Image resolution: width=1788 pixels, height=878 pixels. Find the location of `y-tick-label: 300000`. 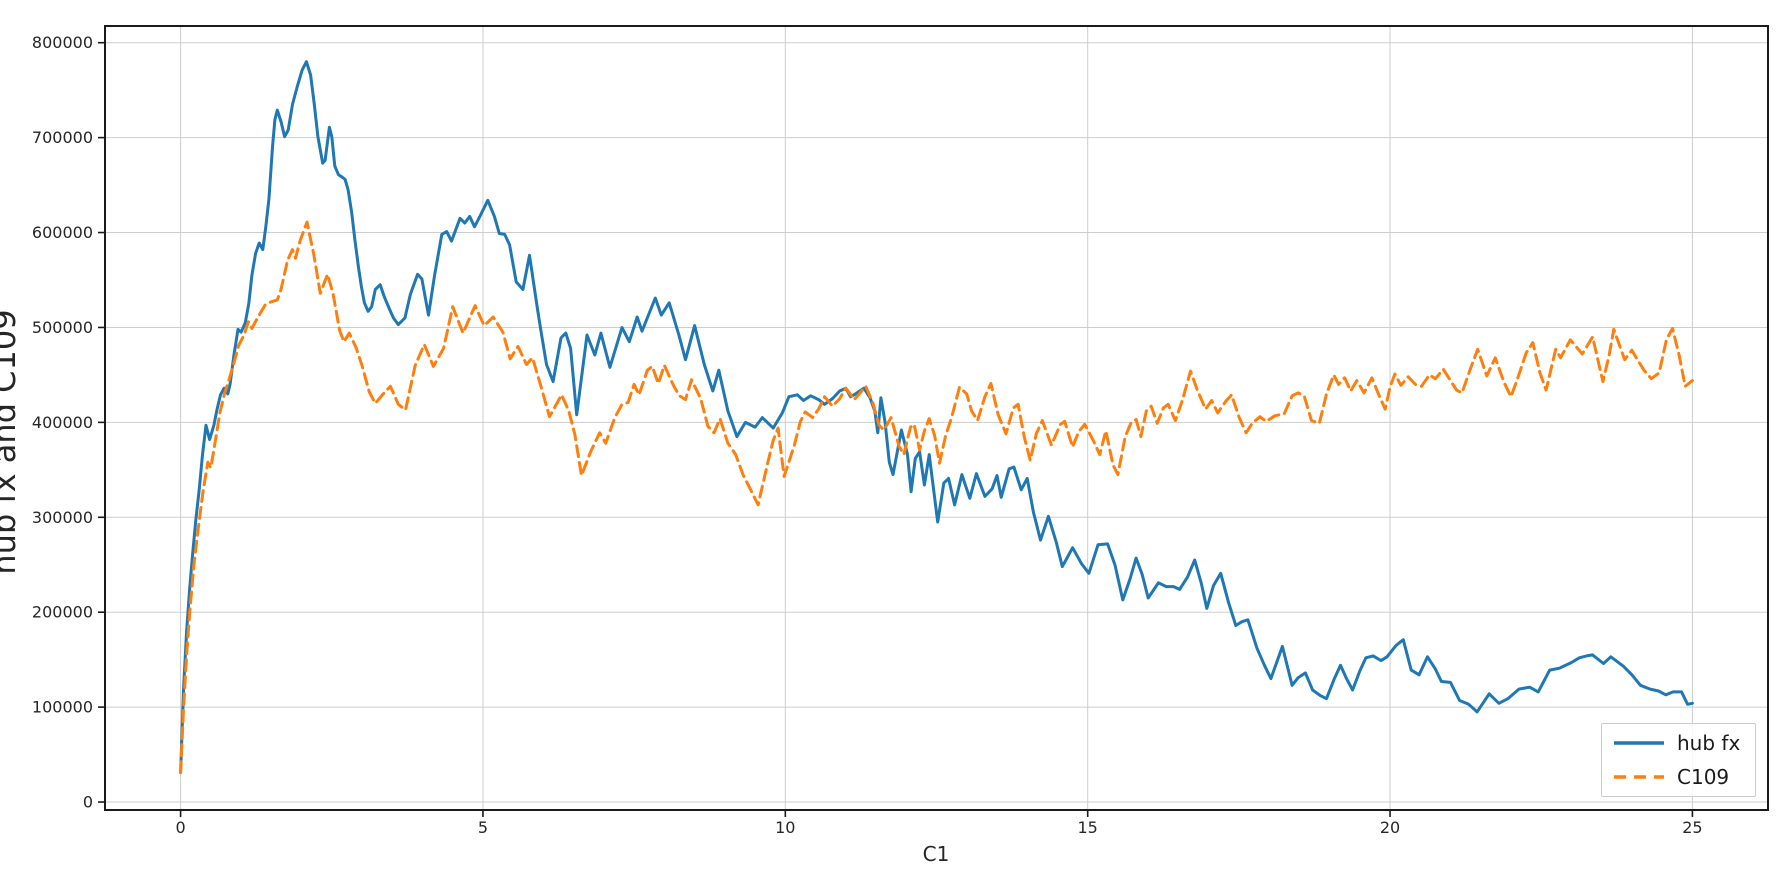

y-tick-label: 300000 is located at coordinates (62, 517).